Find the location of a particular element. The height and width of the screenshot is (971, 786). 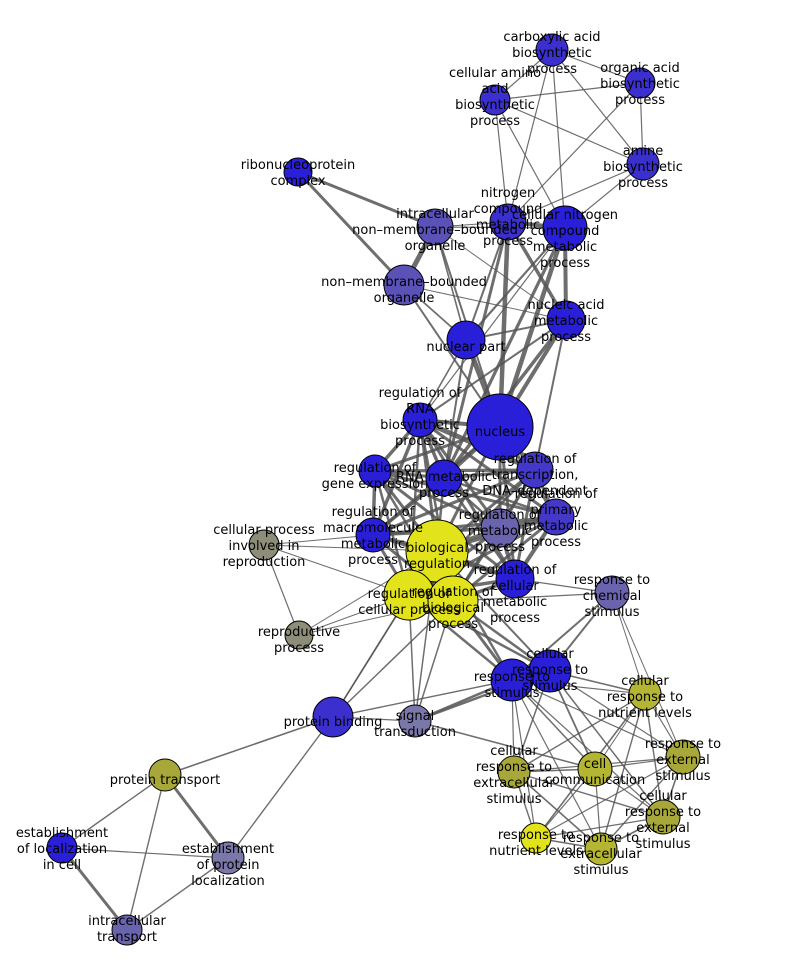

graph-node-cellular_amino_acid_biosynthetic_process is located at coordinates (495, 100).